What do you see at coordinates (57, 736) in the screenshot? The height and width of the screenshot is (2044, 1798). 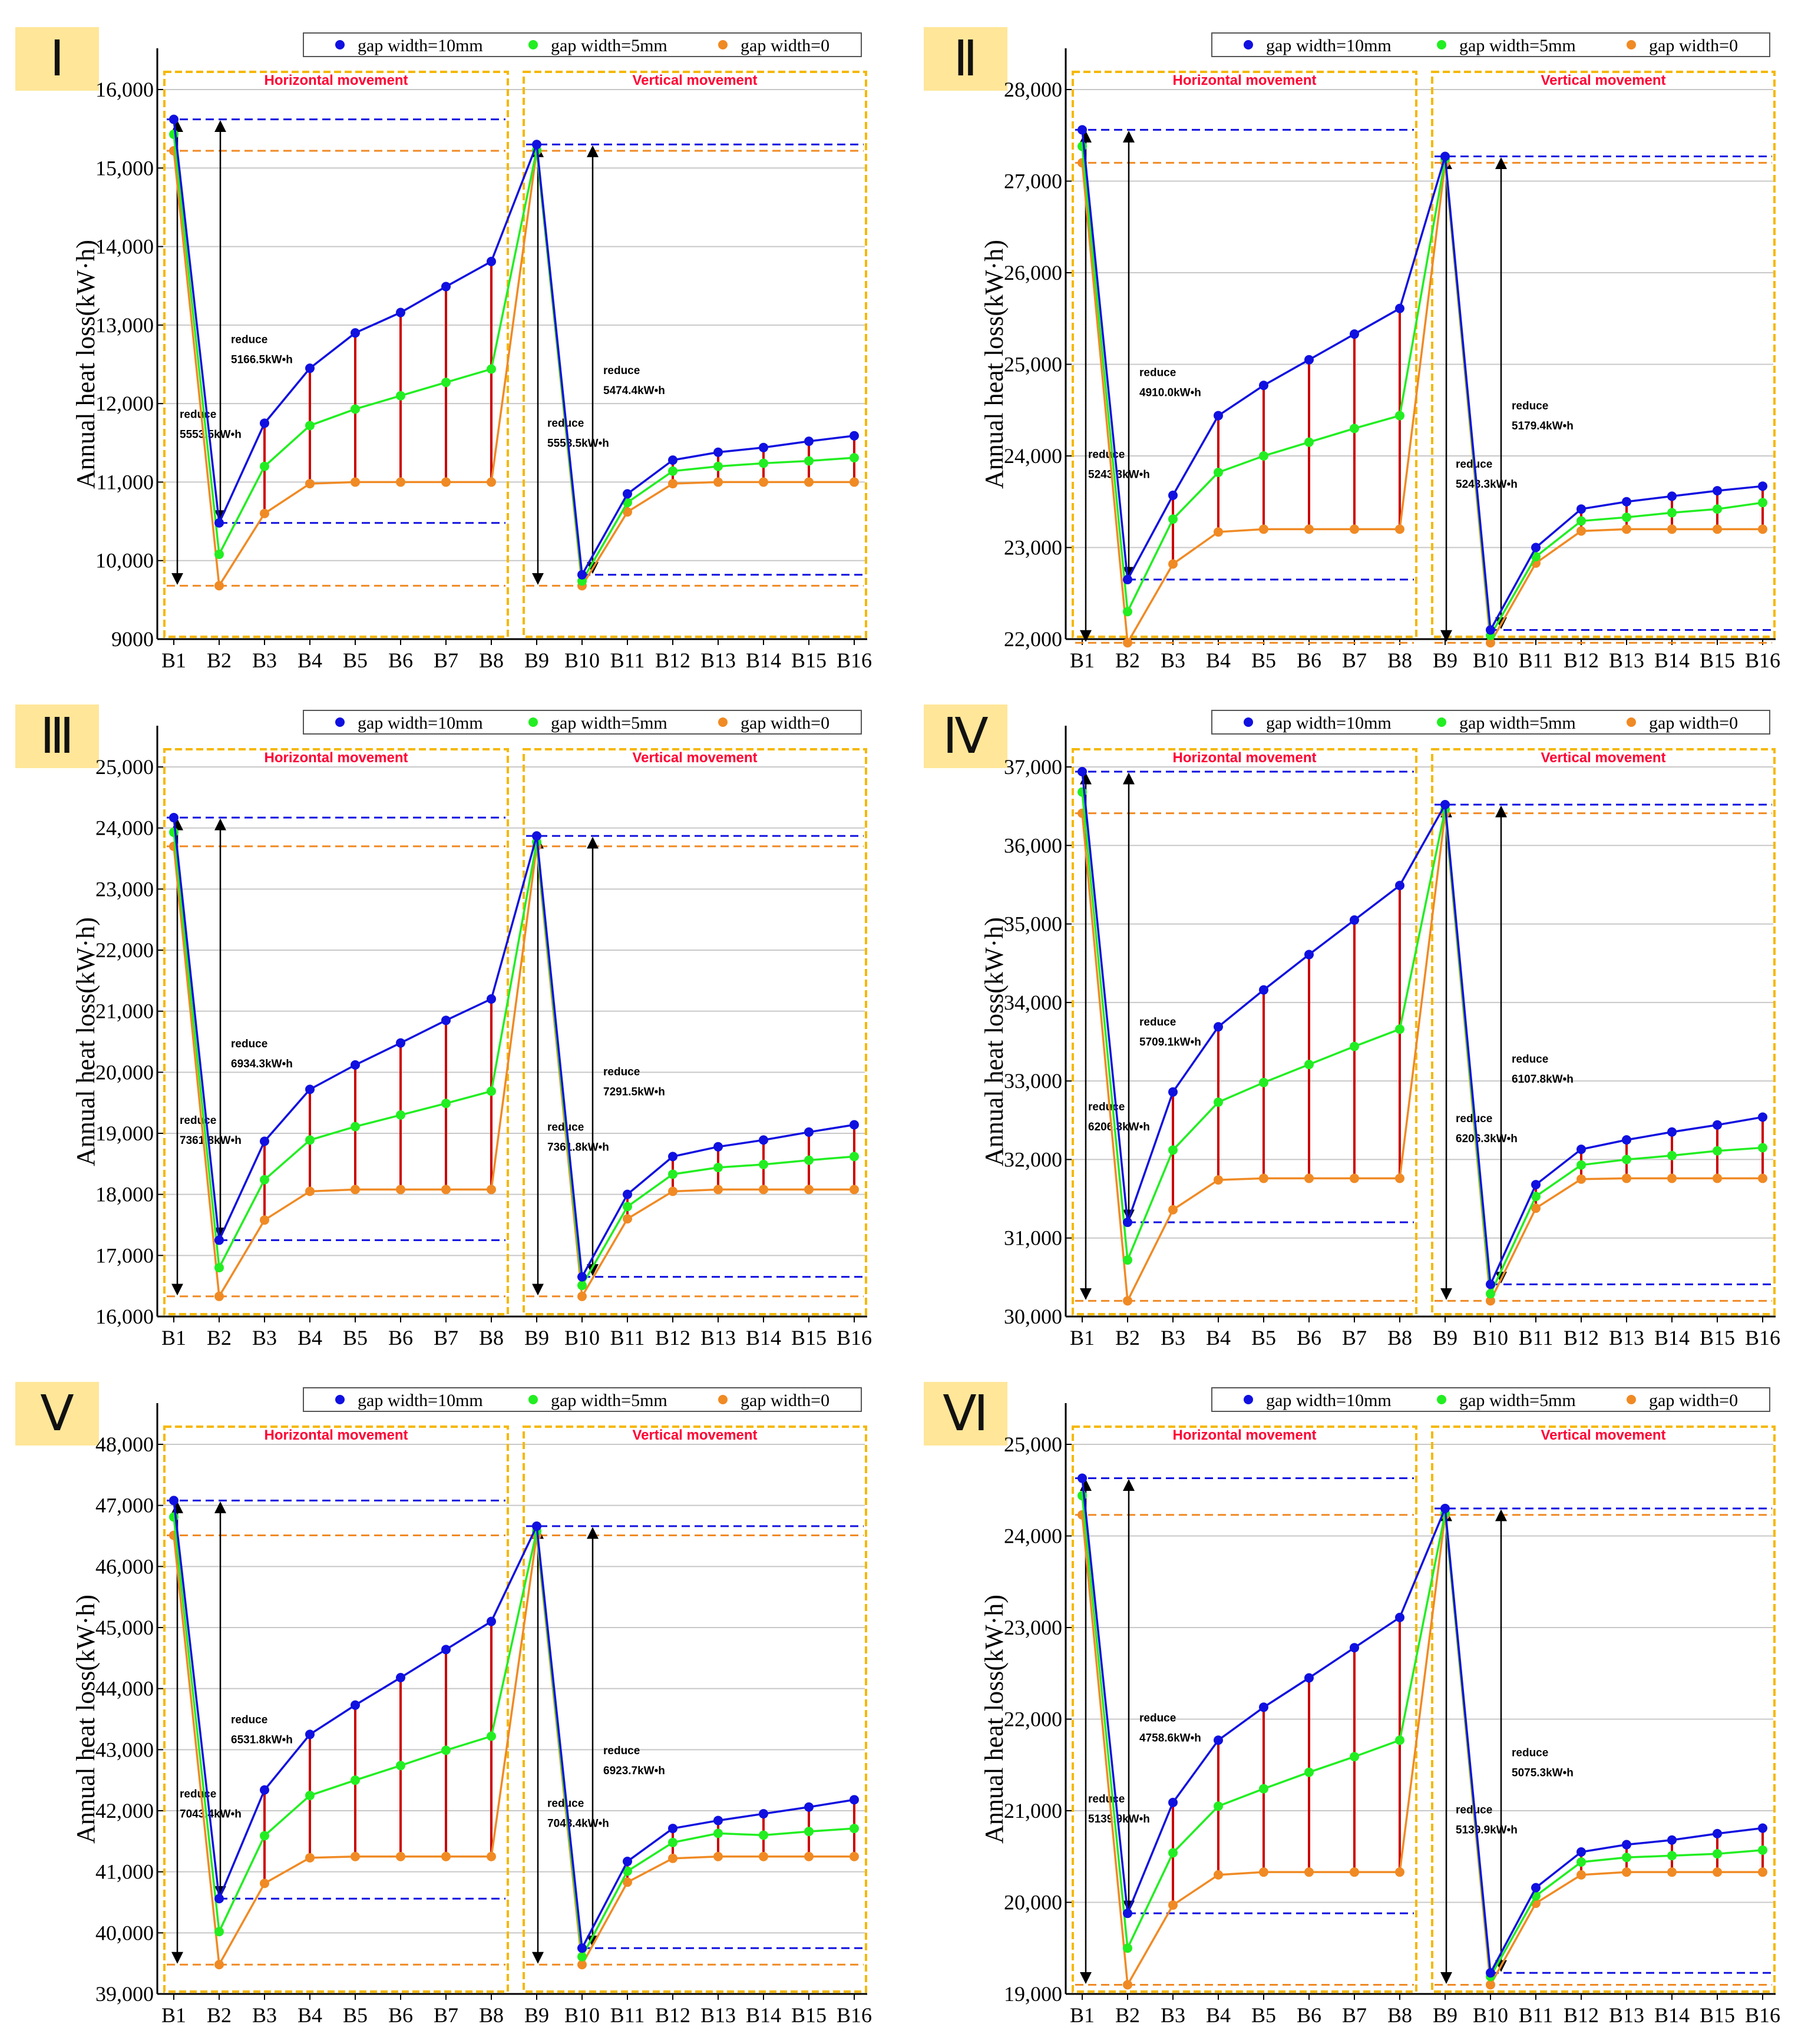 I see `panel-badge-bg` at bounding box center [57, 736].